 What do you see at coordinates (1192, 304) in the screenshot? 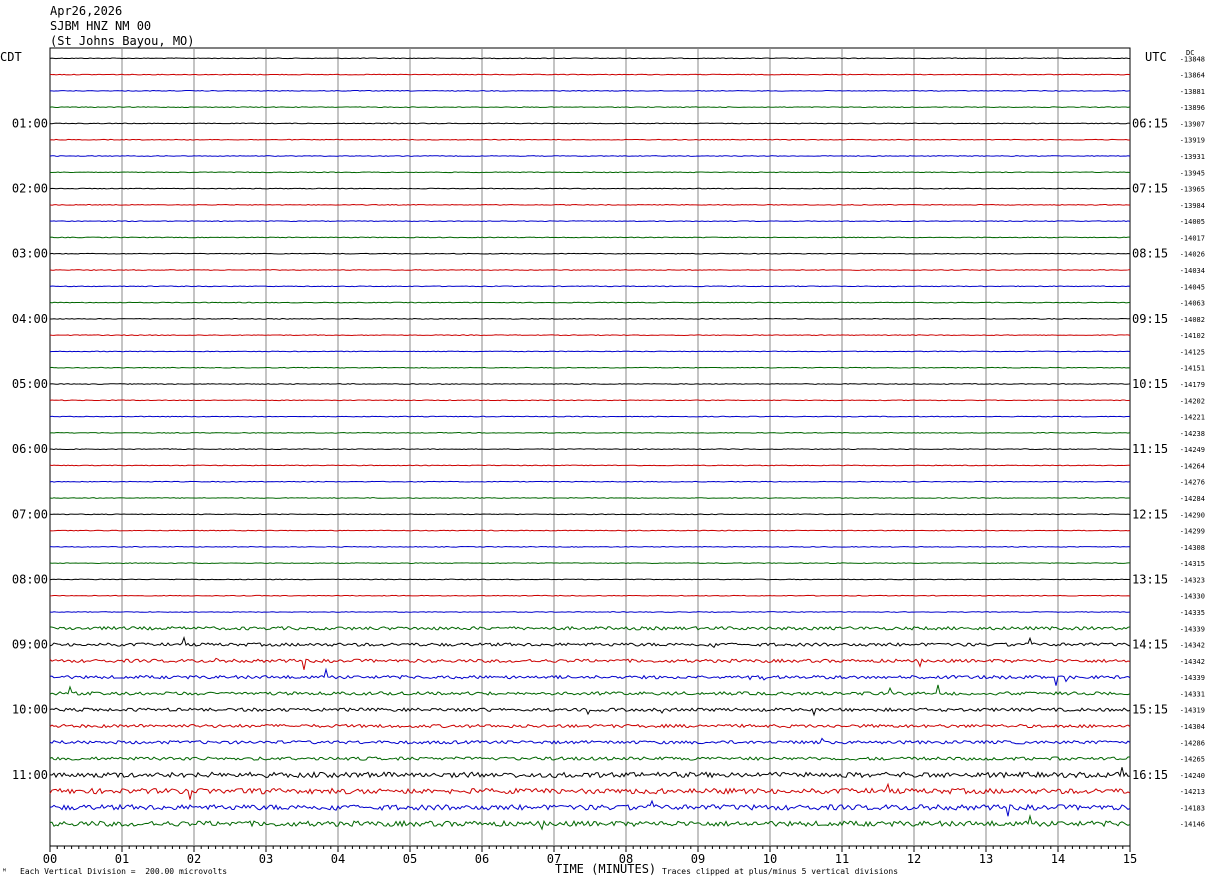
I see `dc-offset-label: -14063` at bounding box center [1192, 304].